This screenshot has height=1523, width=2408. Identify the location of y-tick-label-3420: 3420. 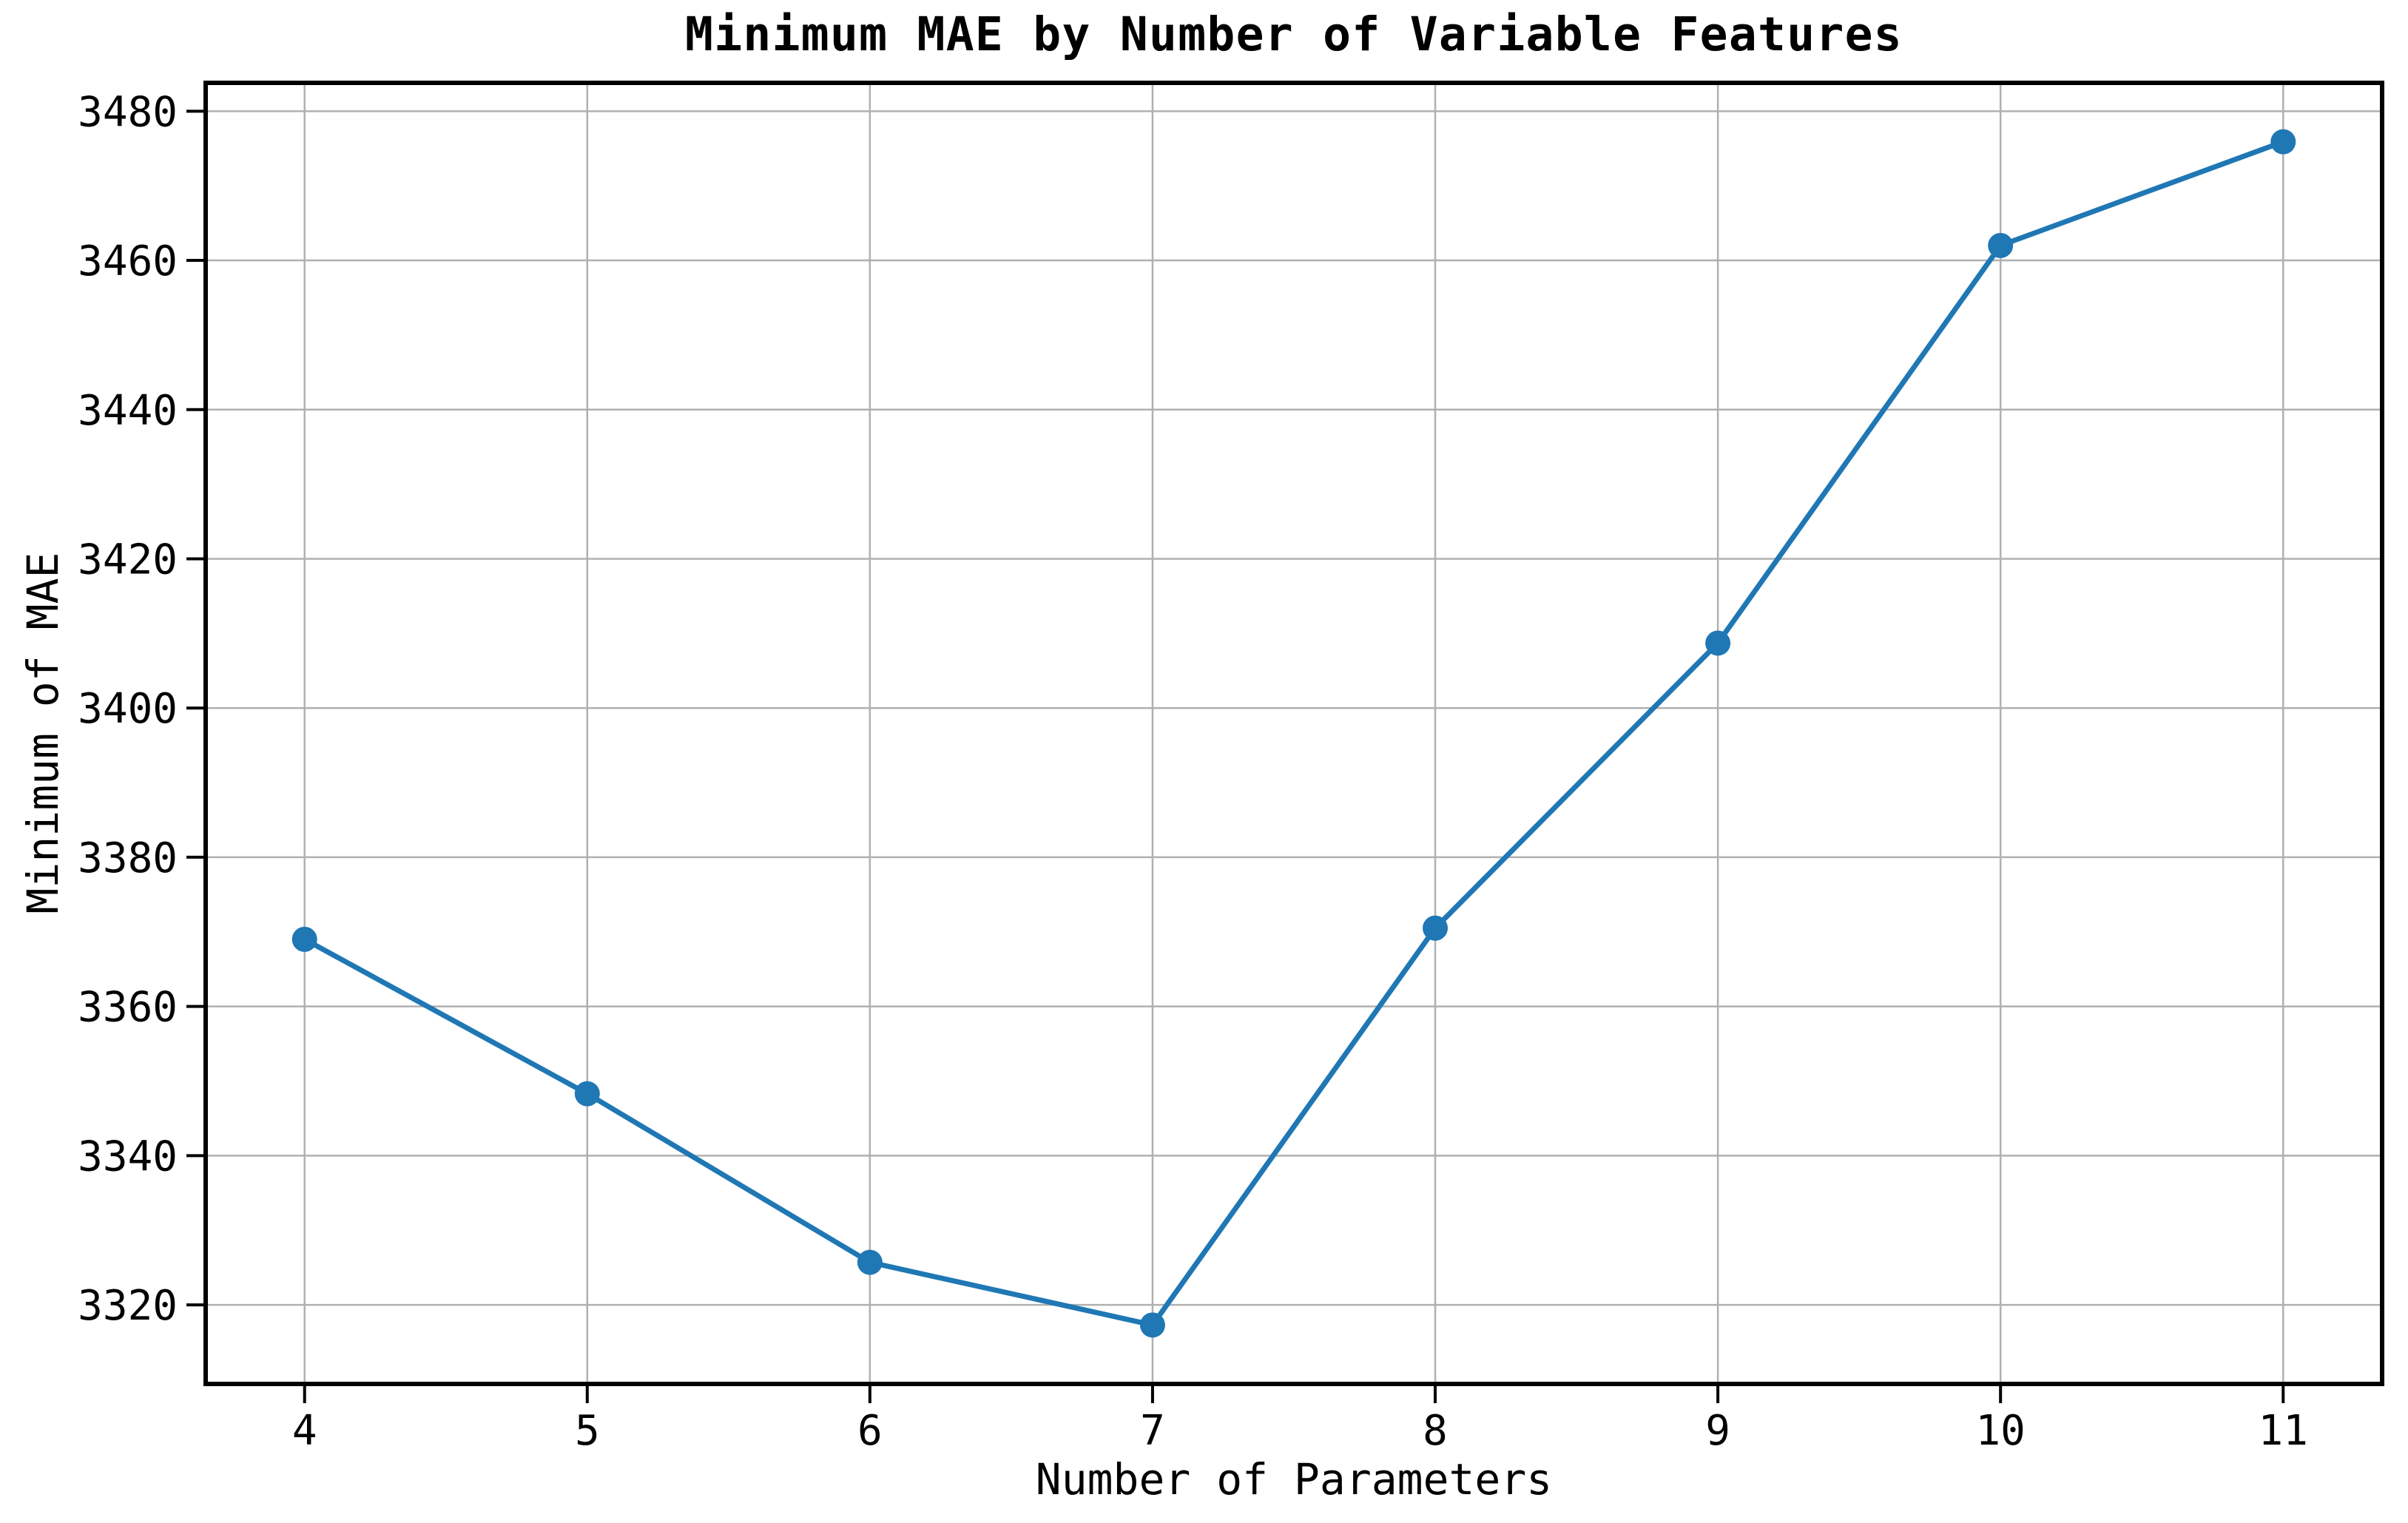
(128, 560).